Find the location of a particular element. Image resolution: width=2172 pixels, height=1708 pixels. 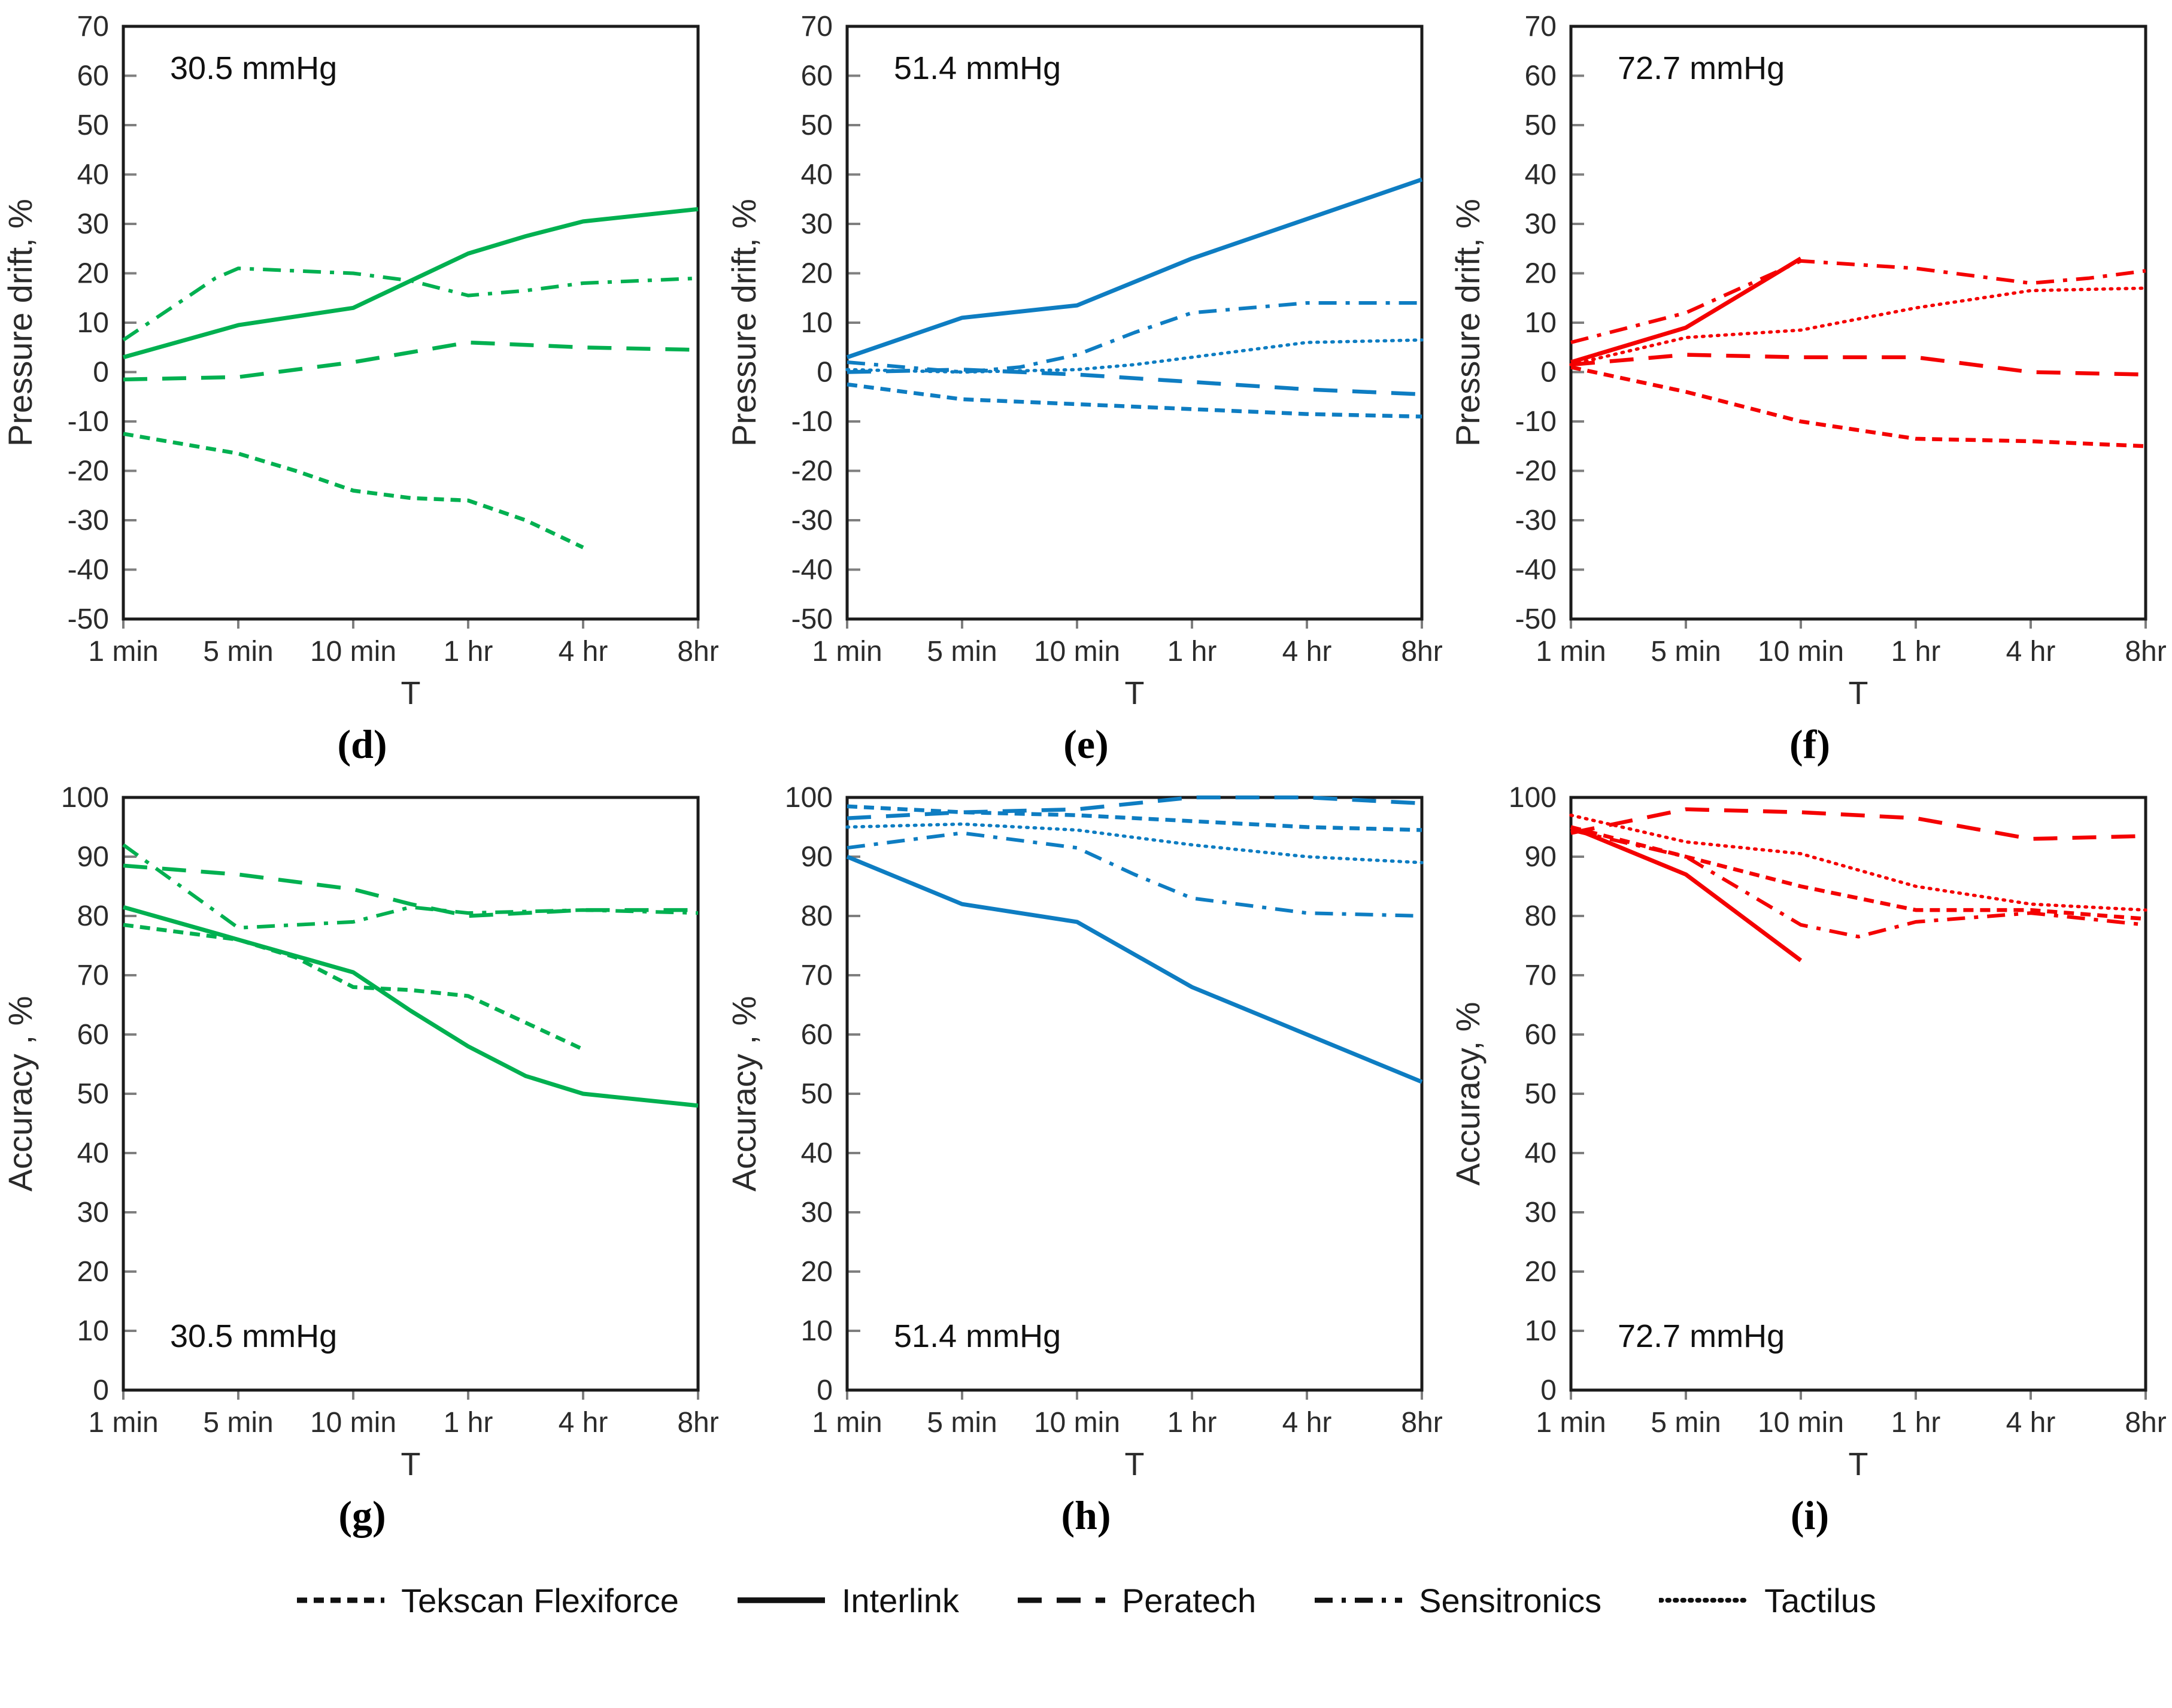

pressure-annotation: 30.5 mmHg is located at coordinates (254, 1336).